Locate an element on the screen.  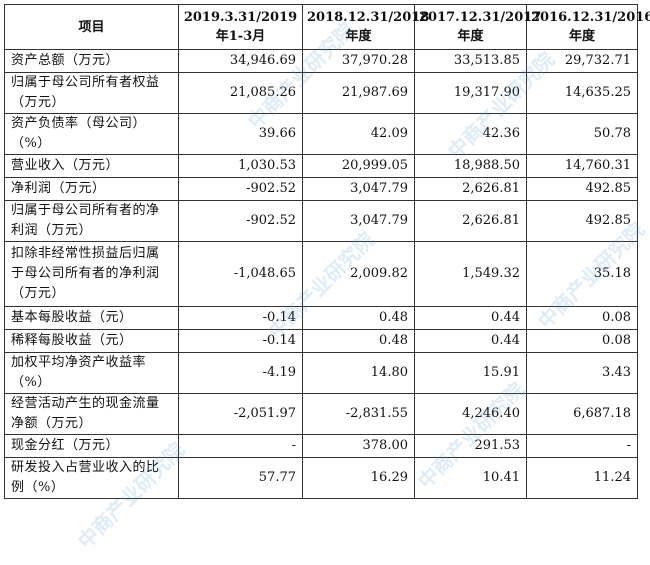
table-row: 基本每股收益（元） -0.14 0.48 0.44 0.08 is located at coordinates (321, 318).